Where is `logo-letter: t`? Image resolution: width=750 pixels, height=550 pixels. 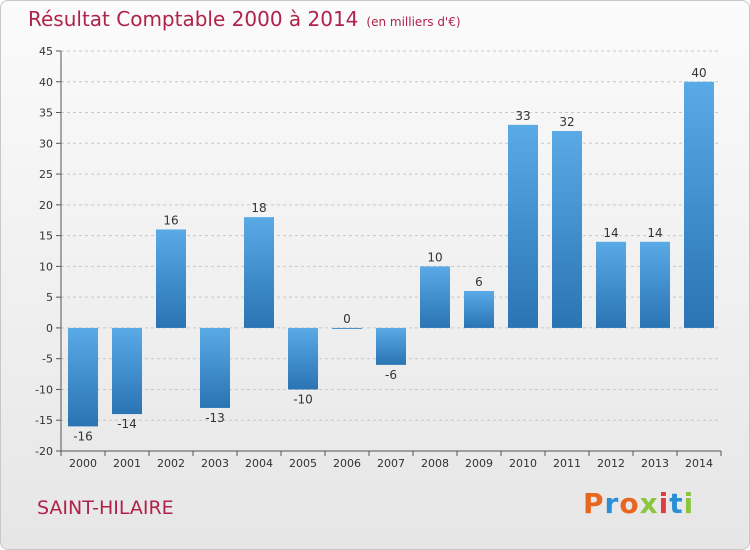
logo-letter: t is located at coordinates (676, 503).